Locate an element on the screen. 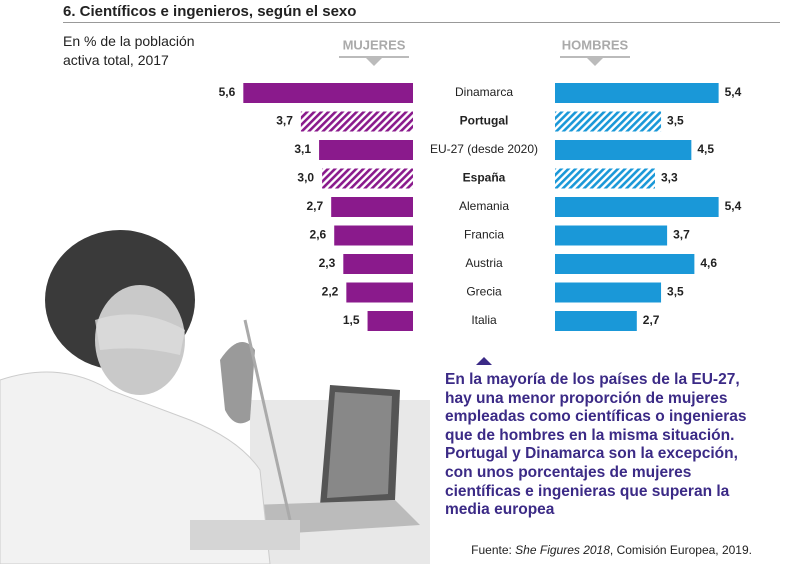 This screenshot has height=564, width=800. source-text: She Figures 2018 is located at coordinates (562, 550).